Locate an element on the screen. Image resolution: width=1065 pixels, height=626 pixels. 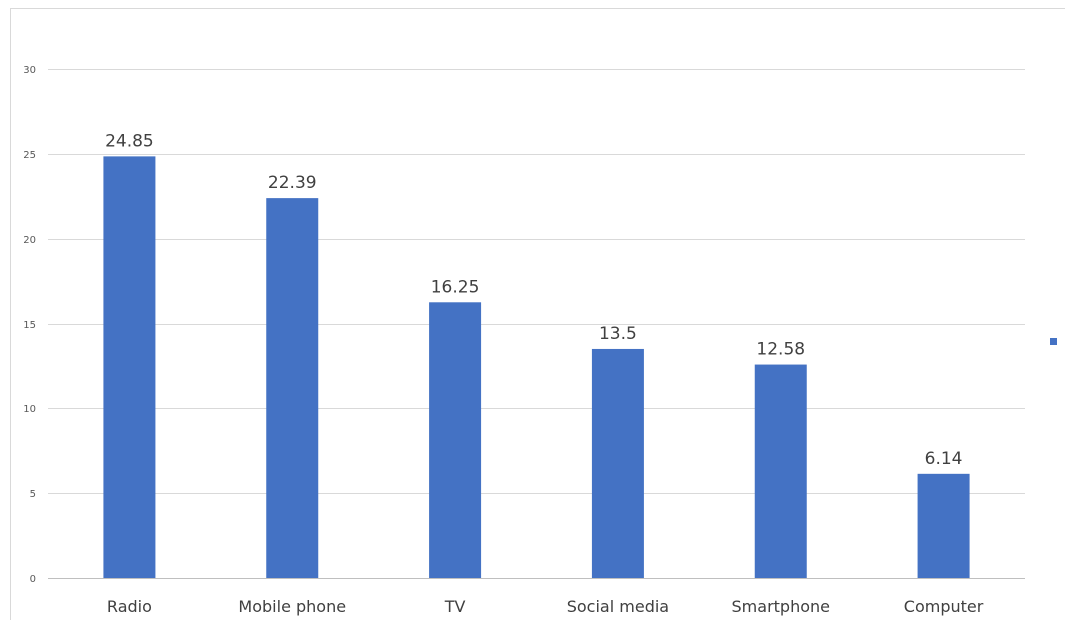
category-label: Smartphone is located at coordinates (781, 606).